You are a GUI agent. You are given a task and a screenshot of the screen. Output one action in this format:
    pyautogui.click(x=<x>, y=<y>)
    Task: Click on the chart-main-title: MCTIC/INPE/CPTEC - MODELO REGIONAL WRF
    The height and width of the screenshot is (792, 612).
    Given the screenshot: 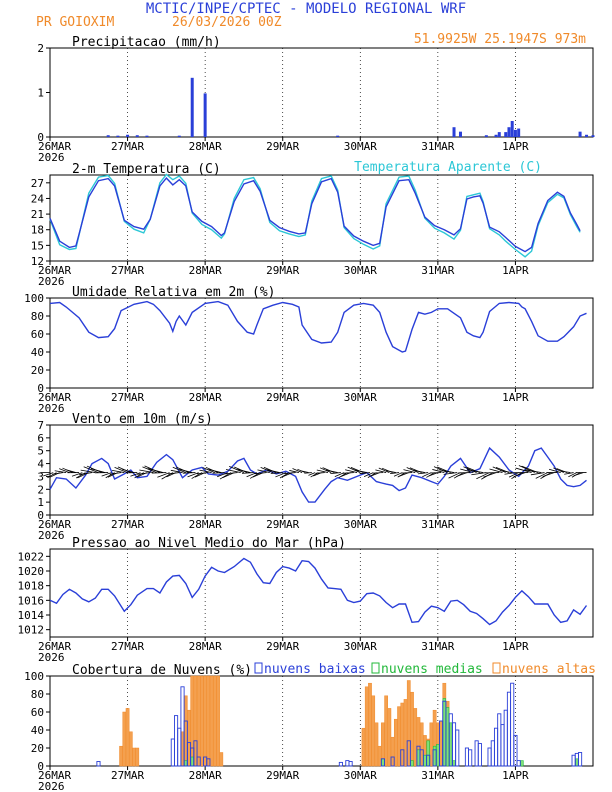 What is the action you would take?
    pyautogui.click(x=306, y=9)
    